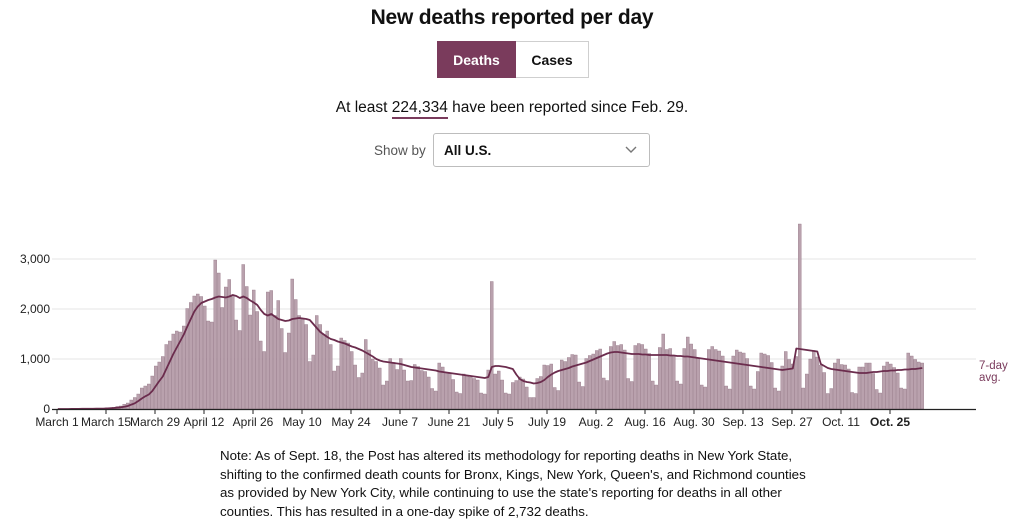 The image size is (1024, 530). Describe the element at coordinates (302, 422) in the screenshot. I see `x-tick-label: May 10` at that location.